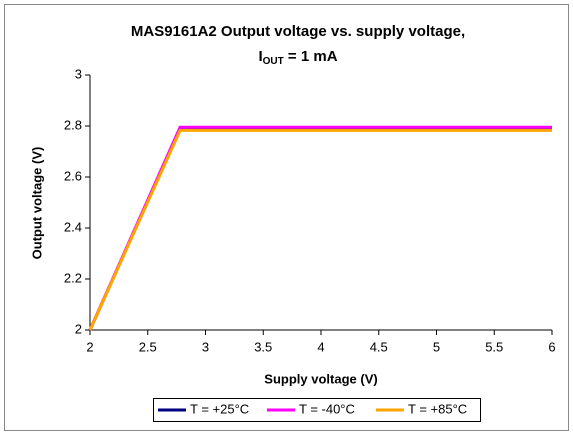  I want to click on legend-label: T = -40°C, so click(327, 408).